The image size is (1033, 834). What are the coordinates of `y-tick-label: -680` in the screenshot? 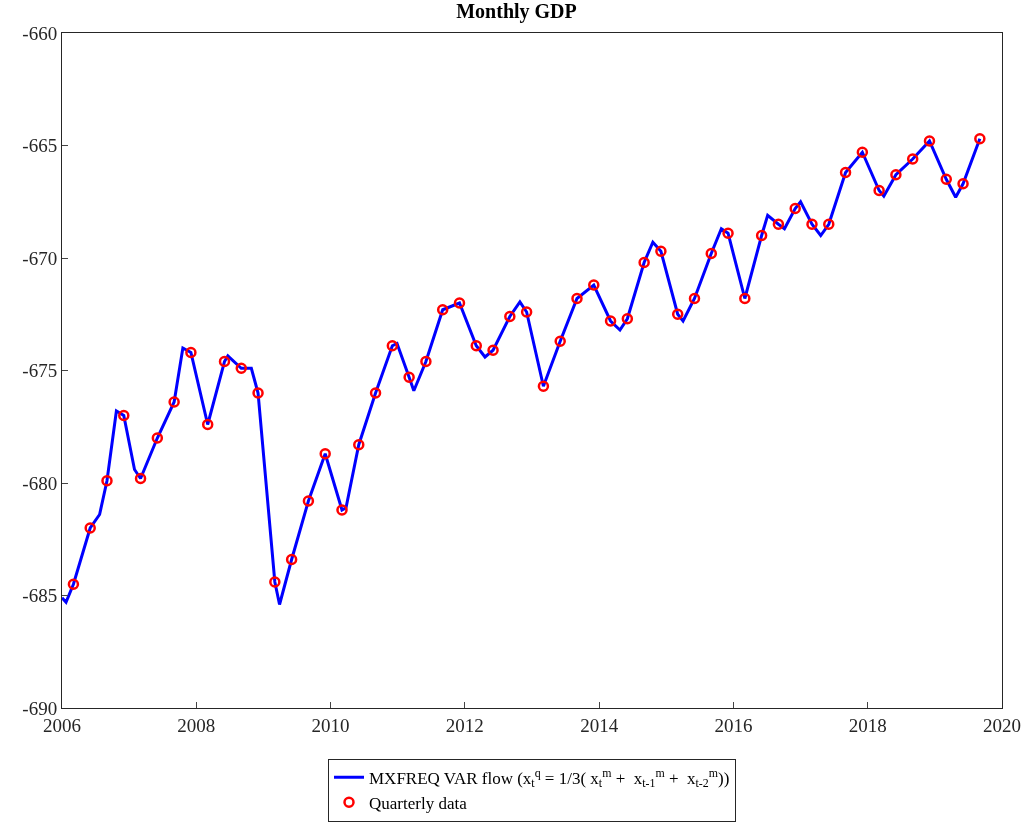 It's located at (40, 483).